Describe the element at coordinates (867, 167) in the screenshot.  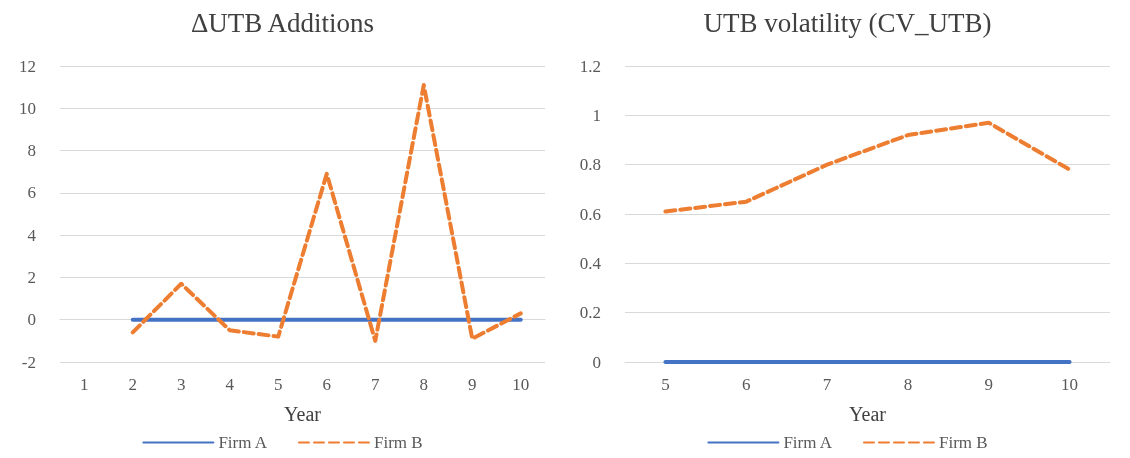
I see `line-series` at that location.